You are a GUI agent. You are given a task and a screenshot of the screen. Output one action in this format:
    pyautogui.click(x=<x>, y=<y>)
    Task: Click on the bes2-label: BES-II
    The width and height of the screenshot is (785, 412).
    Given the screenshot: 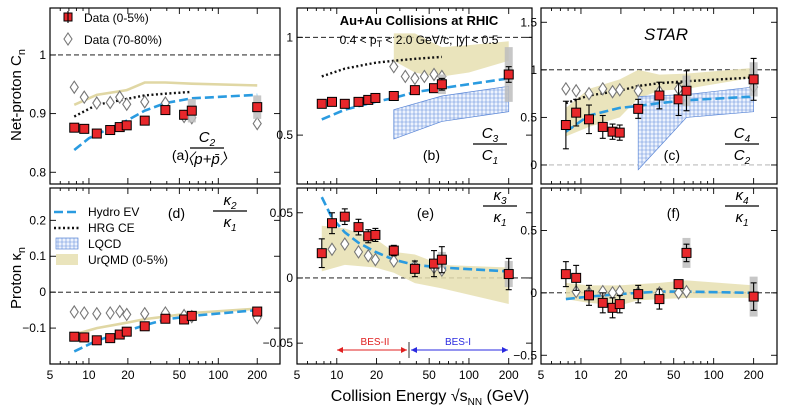 What is the action you would take?
    pyautogui.click(x=375, y=342)
    